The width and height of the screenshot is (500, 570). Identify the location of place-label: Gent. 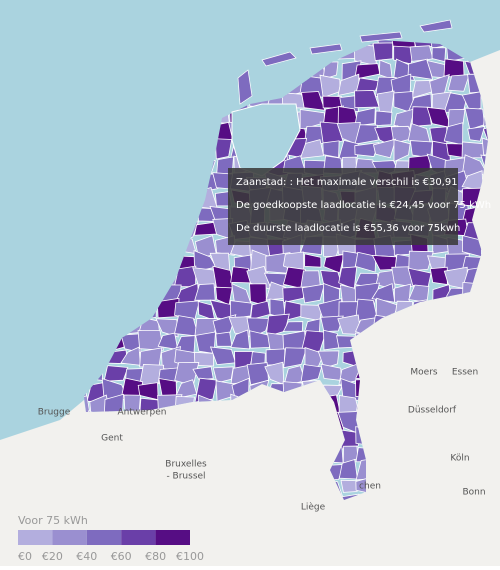
(112, 439).